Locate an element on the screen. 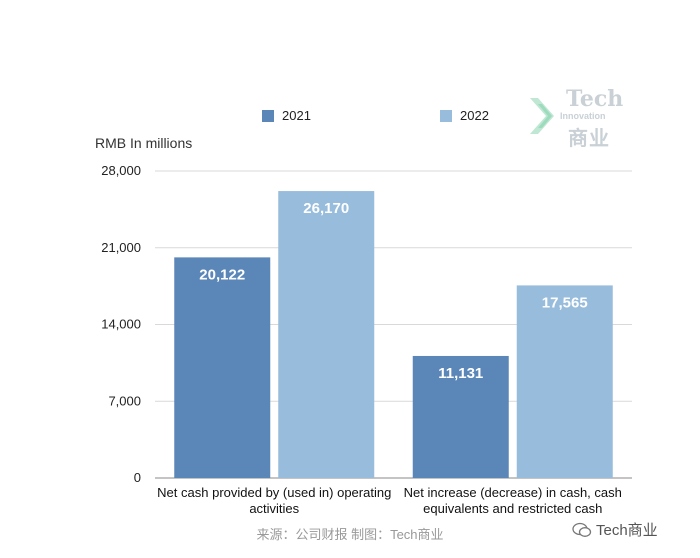 The height and width of the screenshot is (558, 700). legend-item-2021: 2021 is located at coordinates (286, 115).